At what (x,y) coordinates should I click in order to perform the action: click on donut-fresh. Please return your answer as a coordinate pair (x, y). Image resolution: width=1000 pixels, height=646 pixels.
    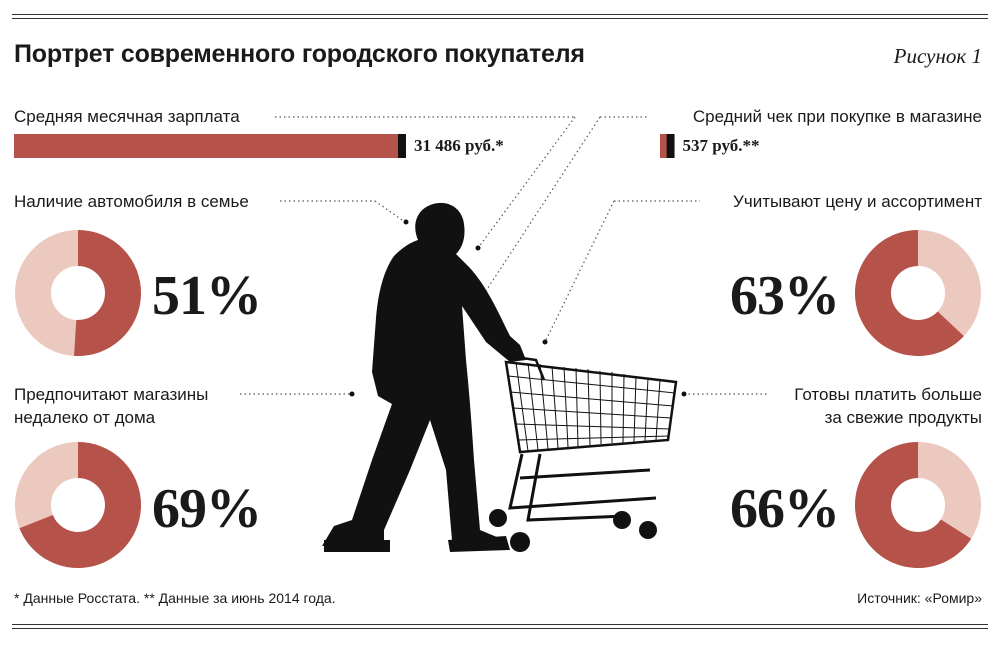
    Looking at the image, I should click on (918, 505).